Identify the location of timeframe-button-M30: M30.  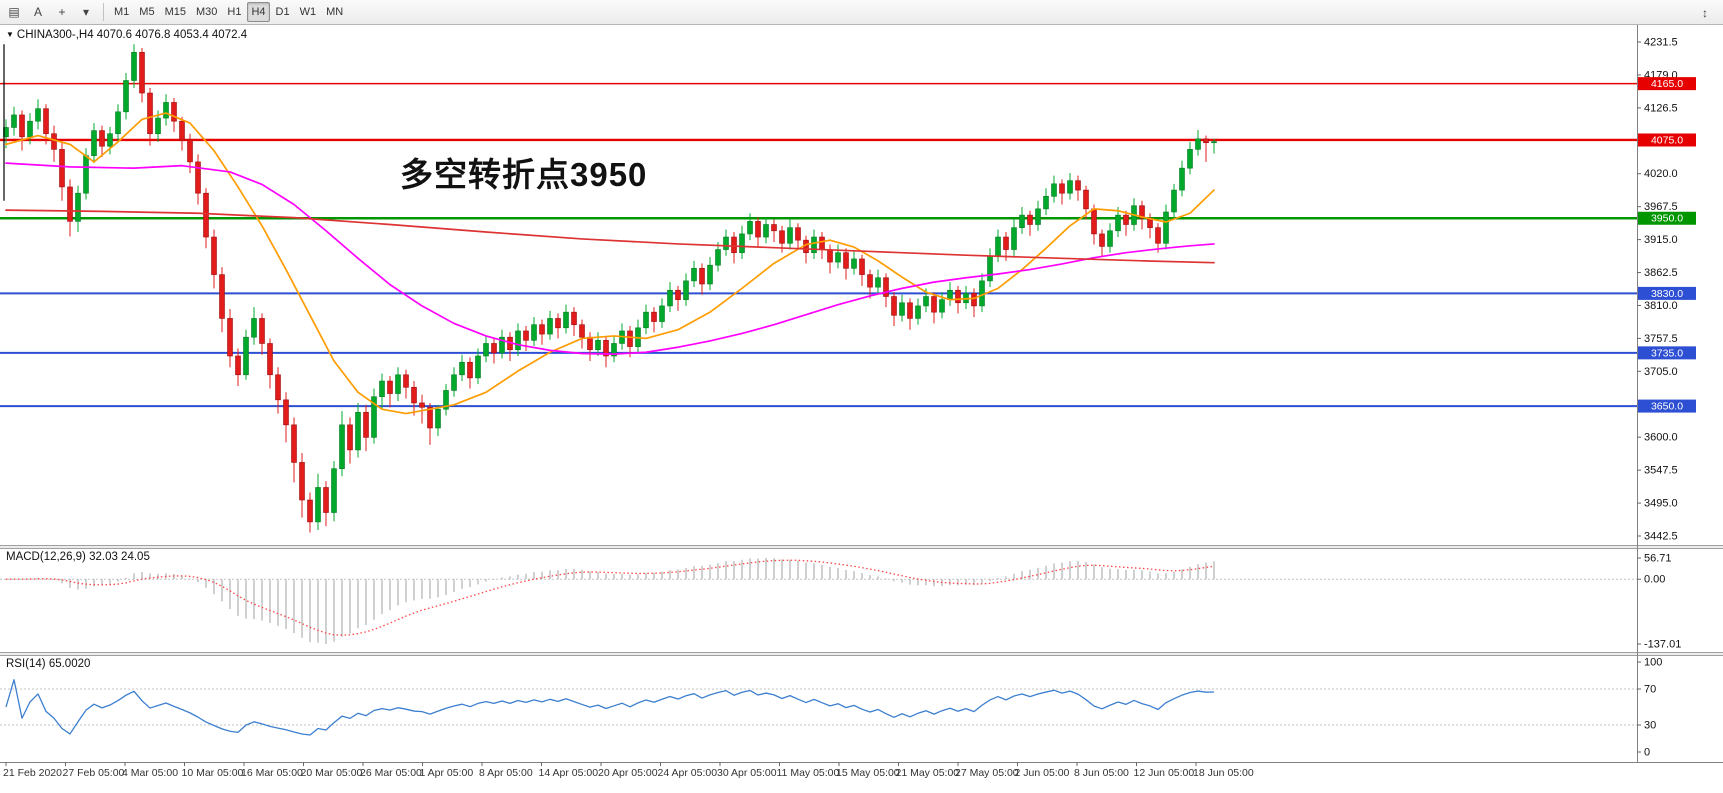
(206, 12).